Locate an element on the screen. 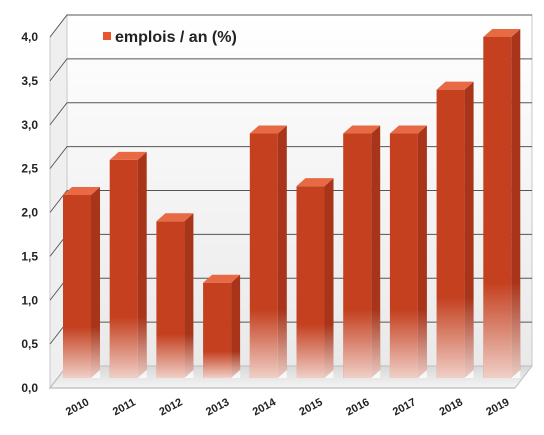 This screenshot has height=435, width=544. y-tick-label: 3,5 is located at coordinates (29, 81).